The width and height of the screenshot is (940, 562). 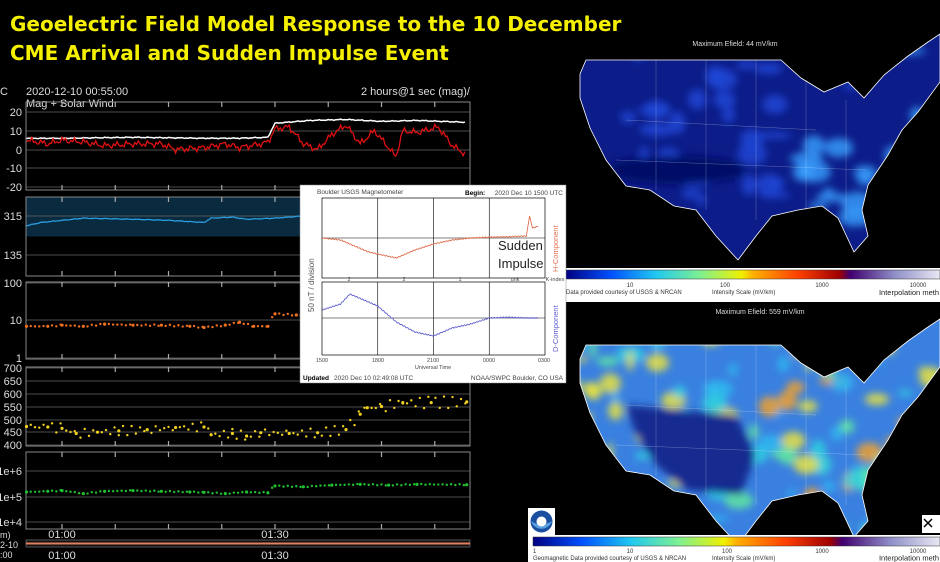 I want to click on x-tick-label: 01:00, so click(x=62, y=556).